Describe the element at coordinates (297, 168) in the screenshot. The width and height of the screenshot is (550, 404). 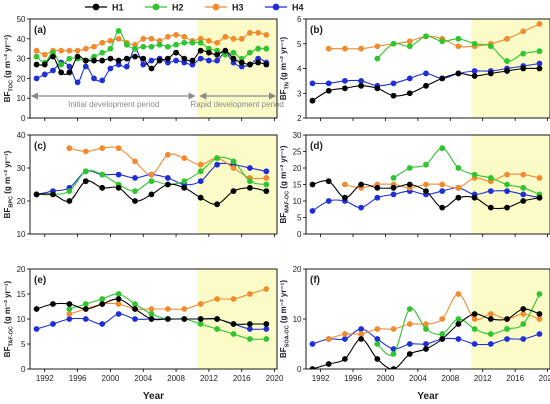
I see `y-tick-label: 20` at that location.